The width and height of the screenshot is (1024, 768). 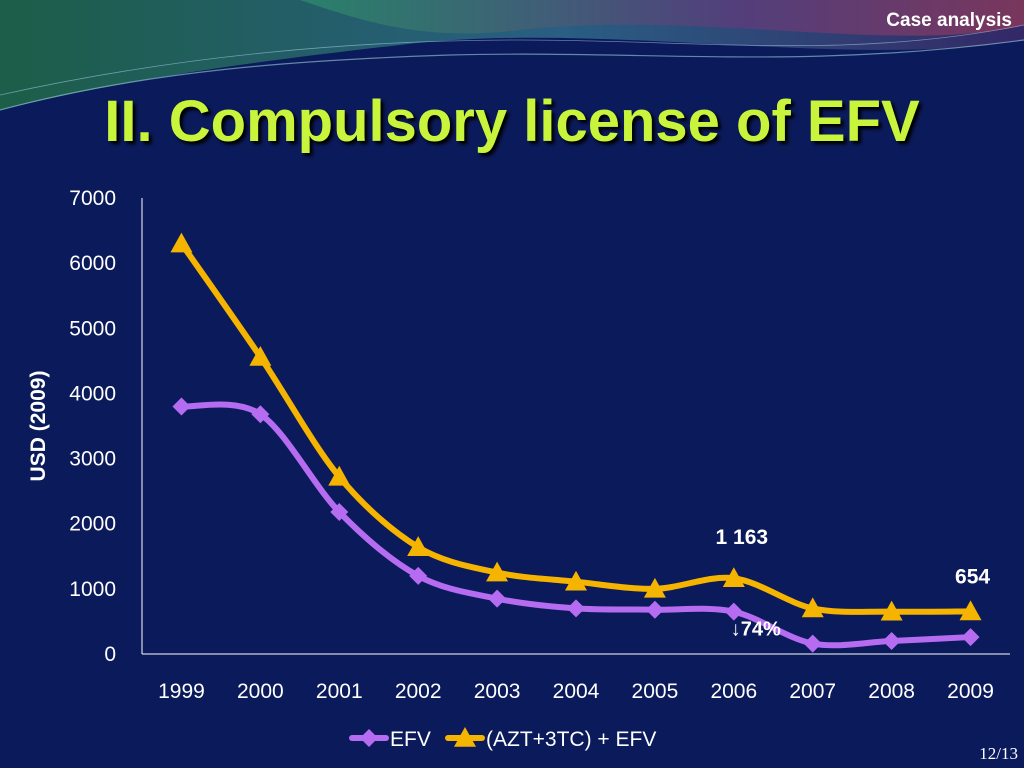 What do you see at coordinates (92, 328) in the screenshot?
I see `y-tick-label: 5000` at bounding box center [92, 328].